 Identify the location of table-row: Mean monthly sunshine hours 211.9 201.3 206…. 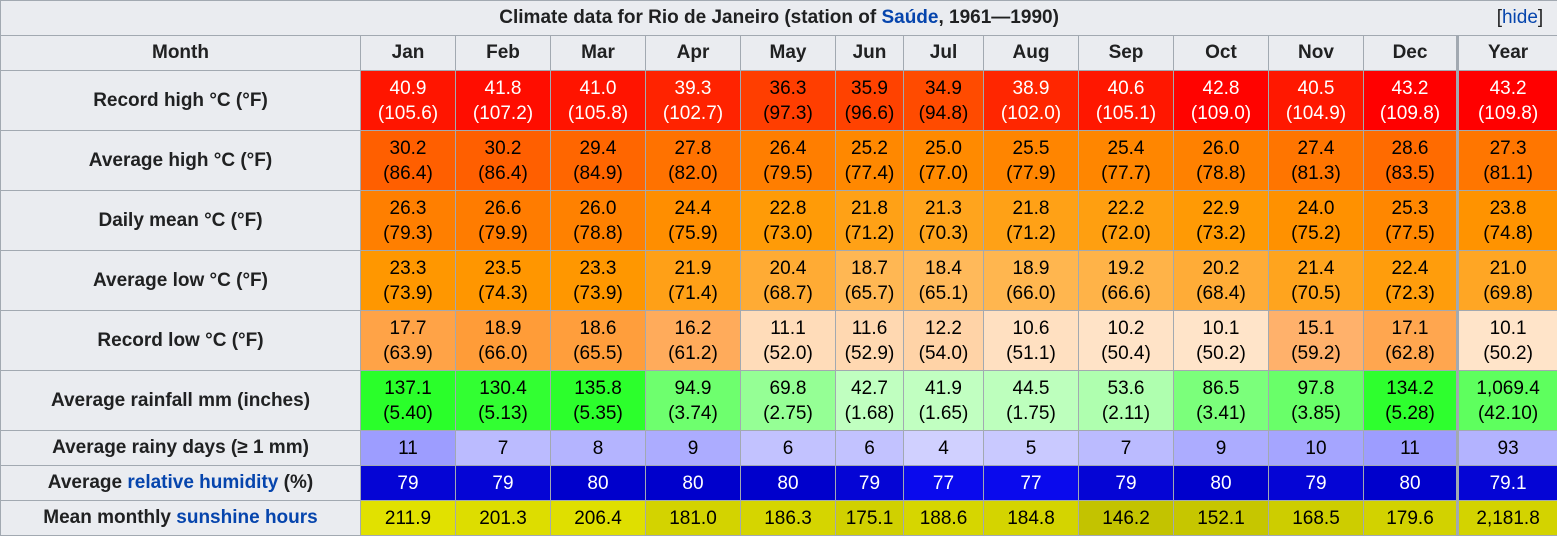
(778, 518).